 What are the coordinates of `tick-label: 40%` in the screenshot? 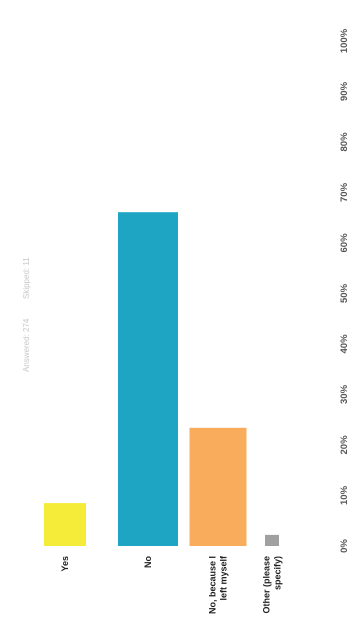 It's located at (344, 344).